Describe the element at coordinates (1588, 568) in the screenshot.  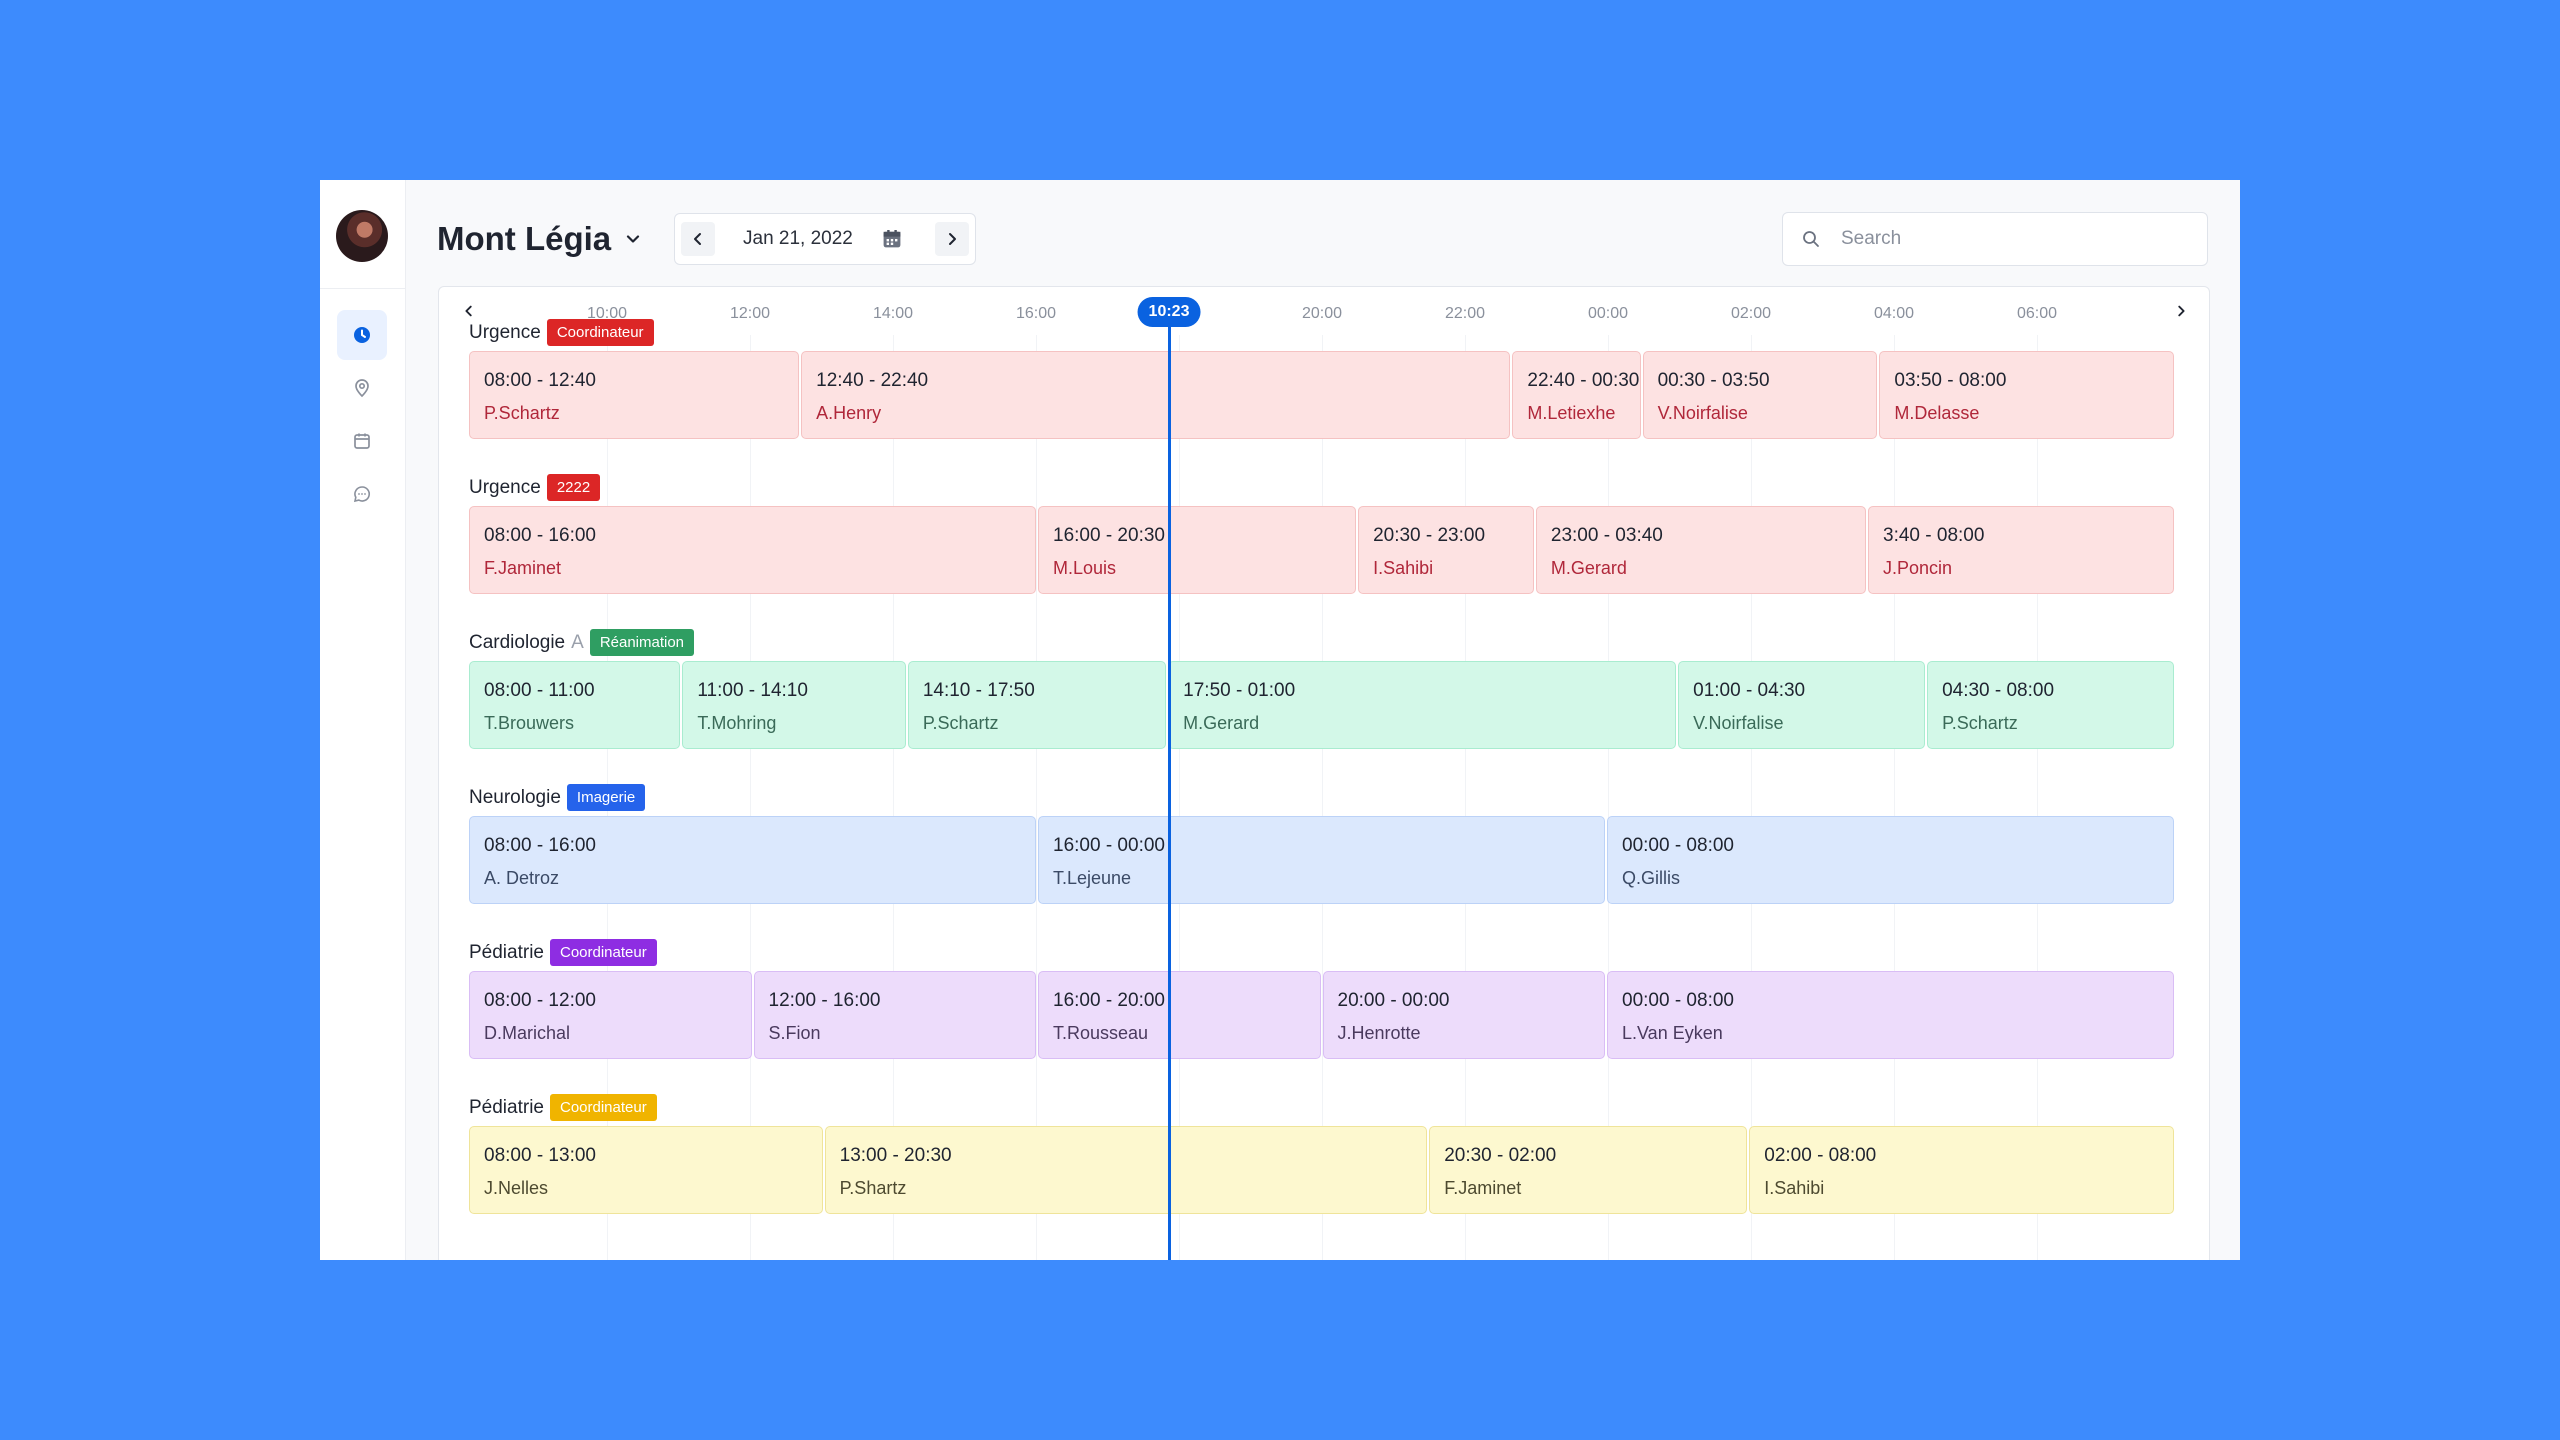
I see `shift-staff: M.Gerard` at that location.